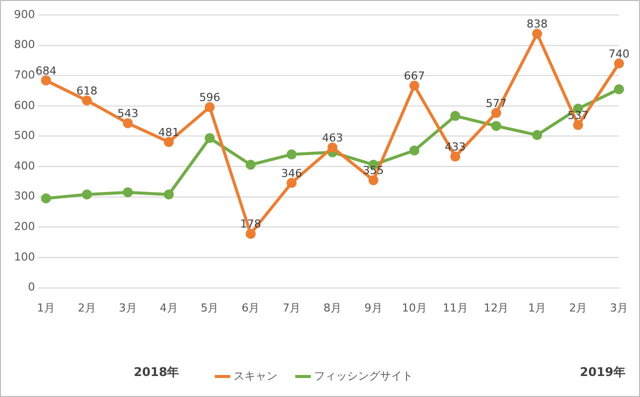 The image size is (640, 397). What do you see at coordinates (24, 14) in the screenshot?
I see `y-tick-label: 900` at bounding box center [24, 14].